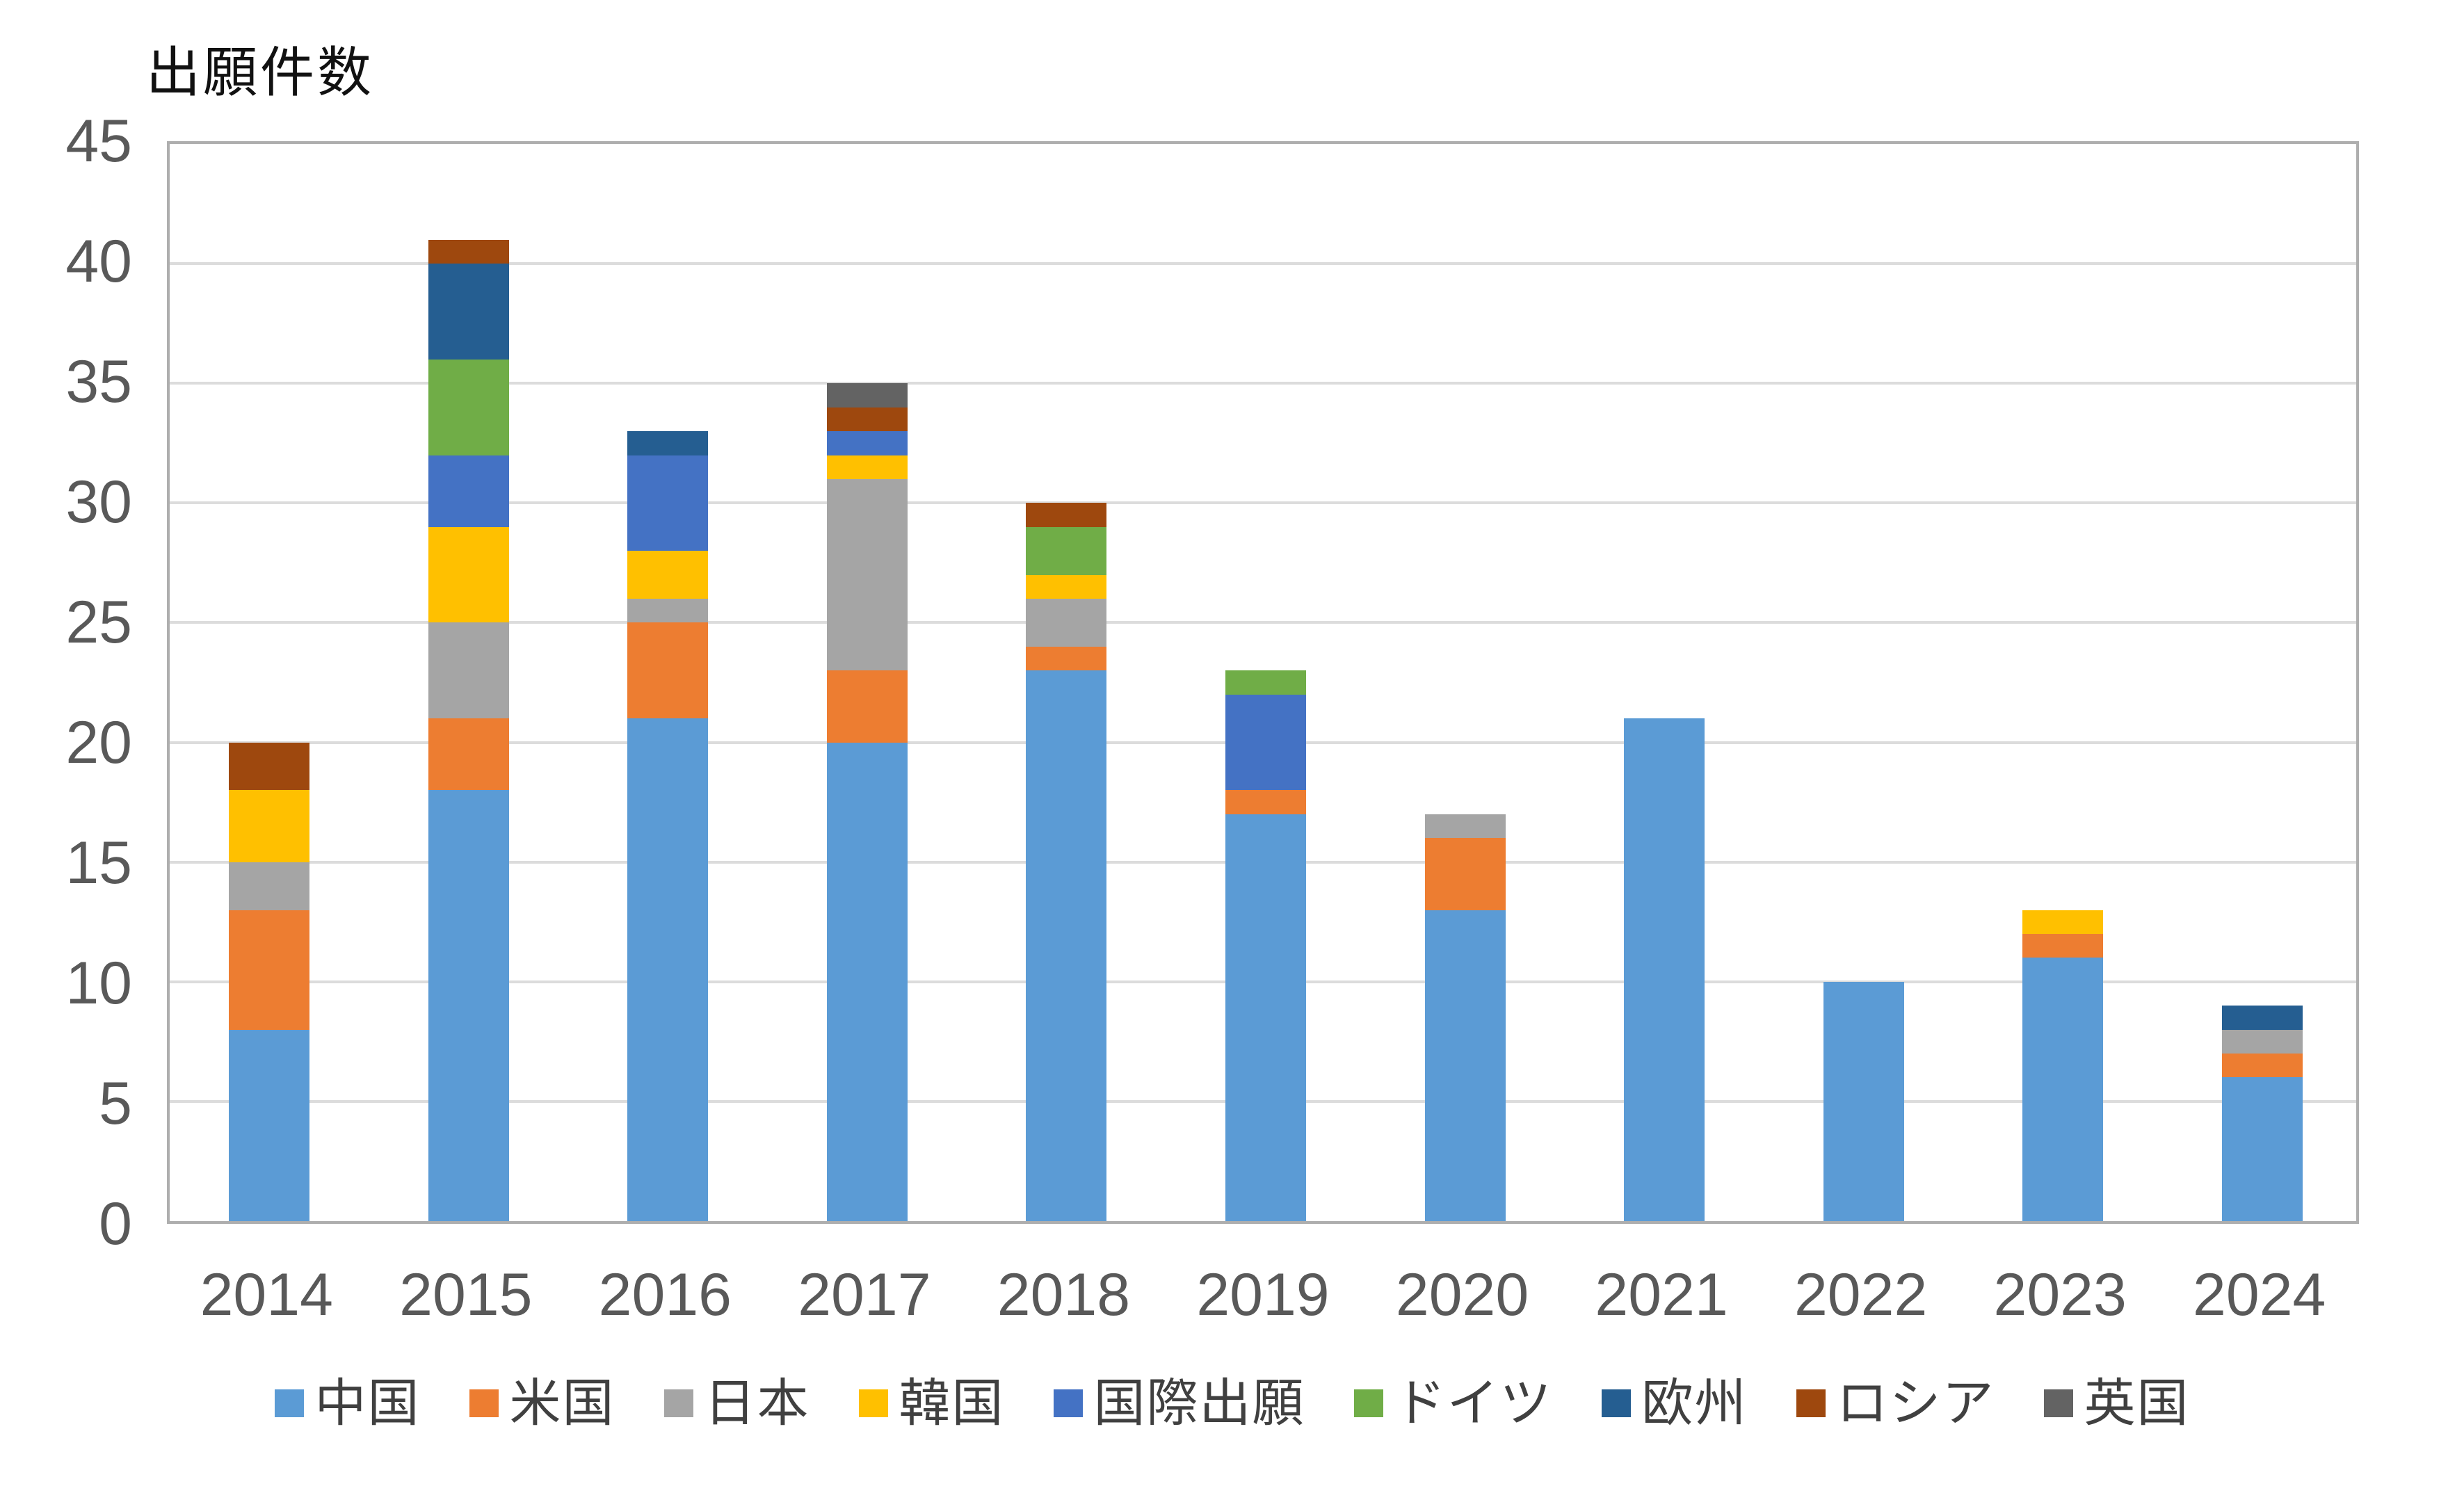 The width and height of the screenshot is (2464, 1493). Describe the element at coordinates (98, 742) in the screenshot. I see `y-tick-label-20: 20` at that location.